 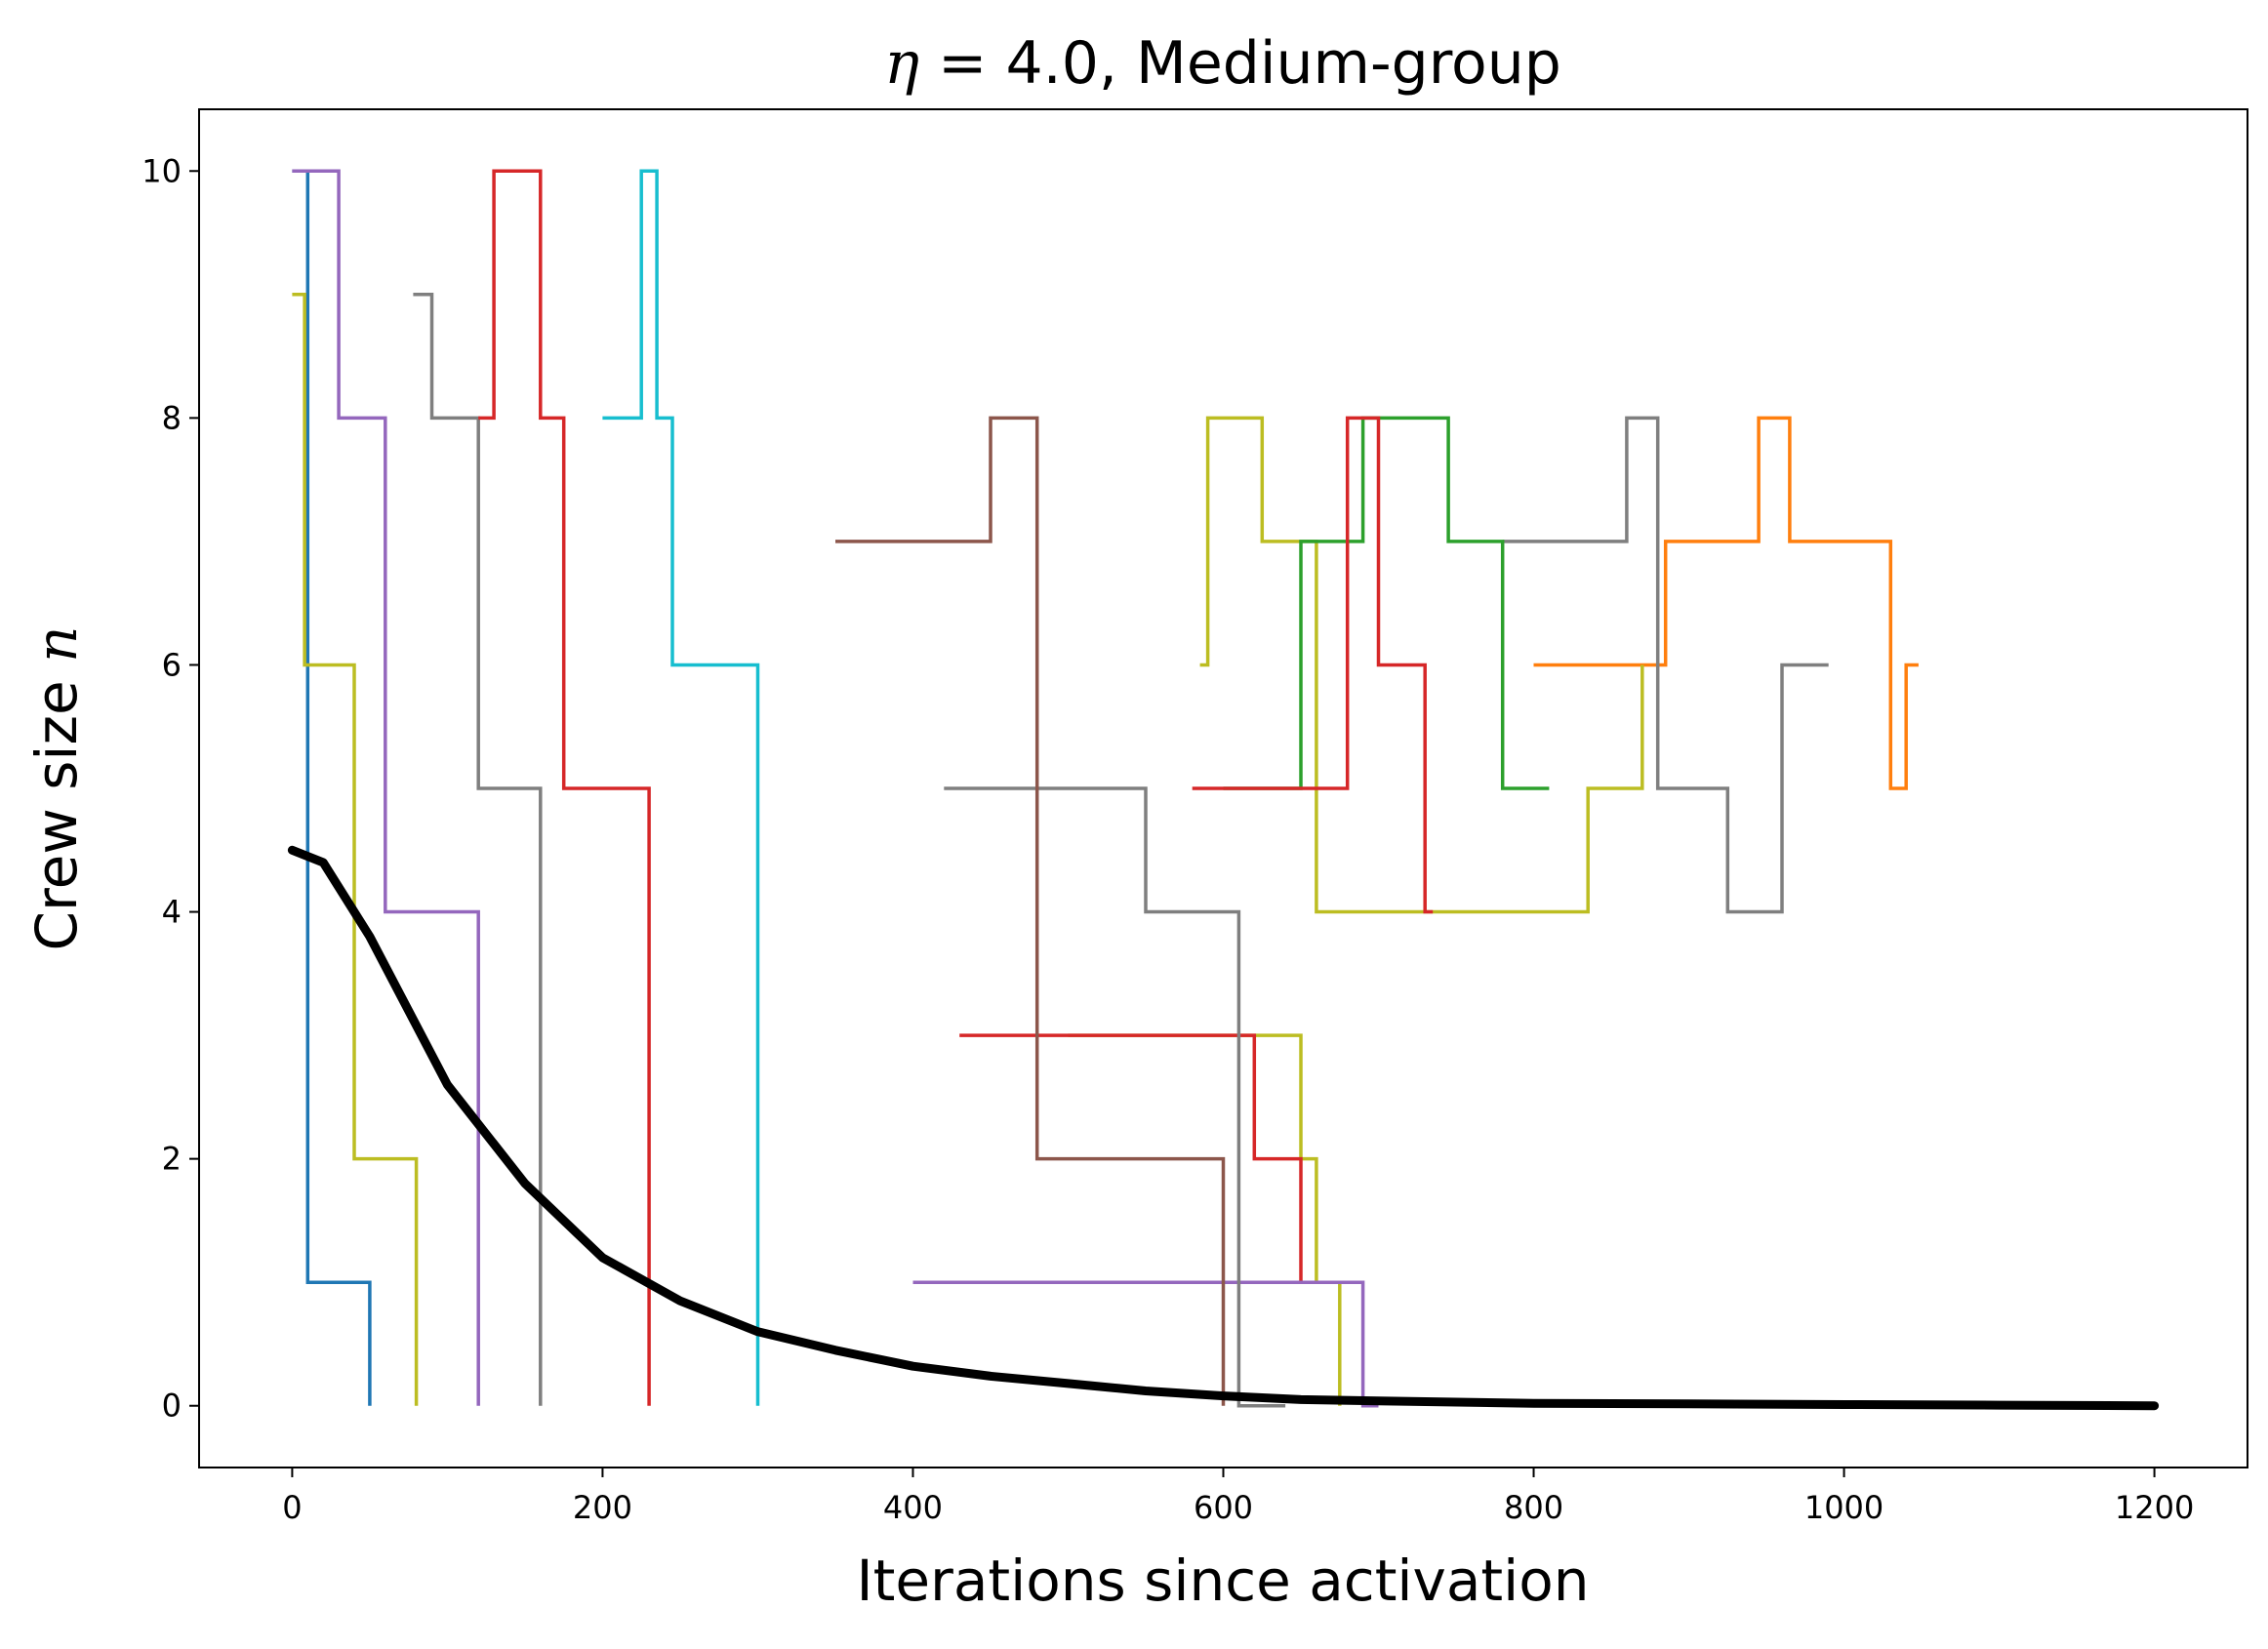 I want to click on y-tick-label: 2, so click(x=172, y=1159).